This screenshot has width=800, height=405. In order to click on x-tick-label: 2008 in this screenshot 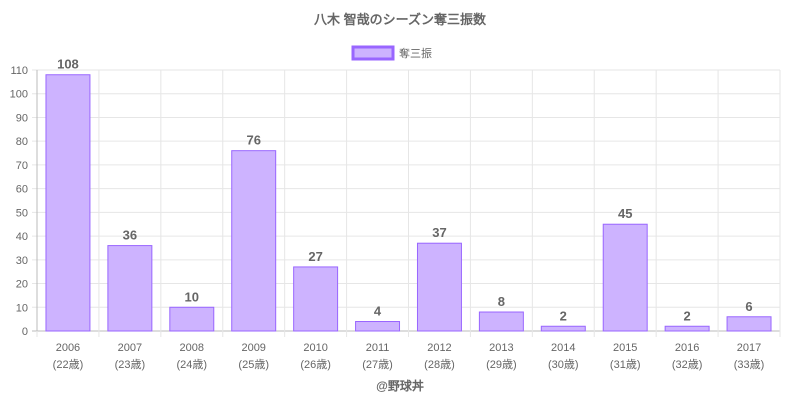, I will do `click(192, 348)`.